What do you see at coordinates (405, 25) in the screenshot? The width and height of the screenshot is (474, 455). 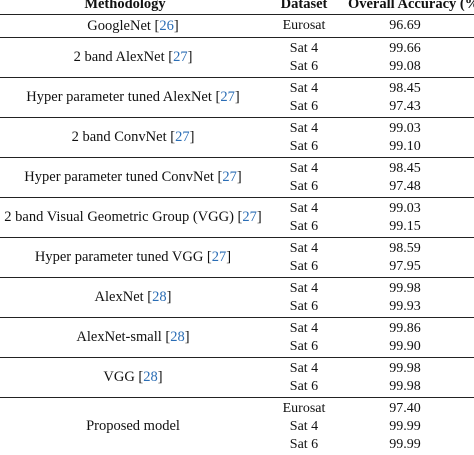 I see `accuracy-cell: 96.69` at bounding box center [405, 25].